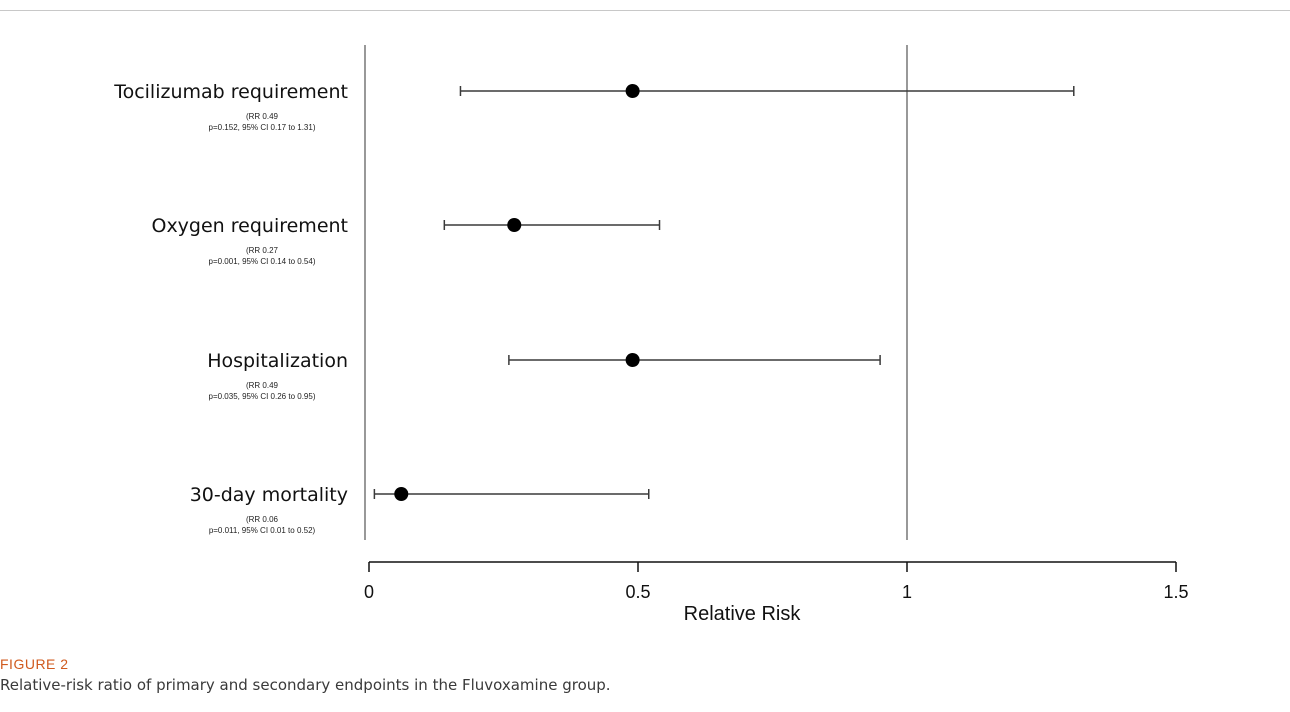 The width and height of the screenshot is (1290, 712). What do you see at coordinates (277, 361) in the screenshot?
I see `endpoint-label-2: Hospitalization` at bounding box center [277, 361].